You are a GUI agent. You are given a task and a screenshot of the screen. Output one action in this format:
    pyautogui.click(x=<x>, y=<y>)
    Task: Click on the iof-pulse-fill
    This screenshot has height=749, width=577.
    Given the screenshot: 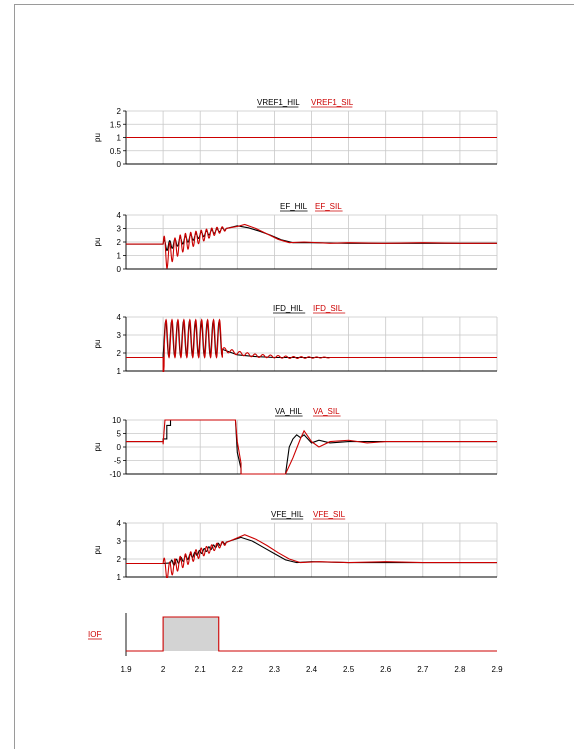 What is the action you would take?
    pyautogui.click(x=191, y=634)
    